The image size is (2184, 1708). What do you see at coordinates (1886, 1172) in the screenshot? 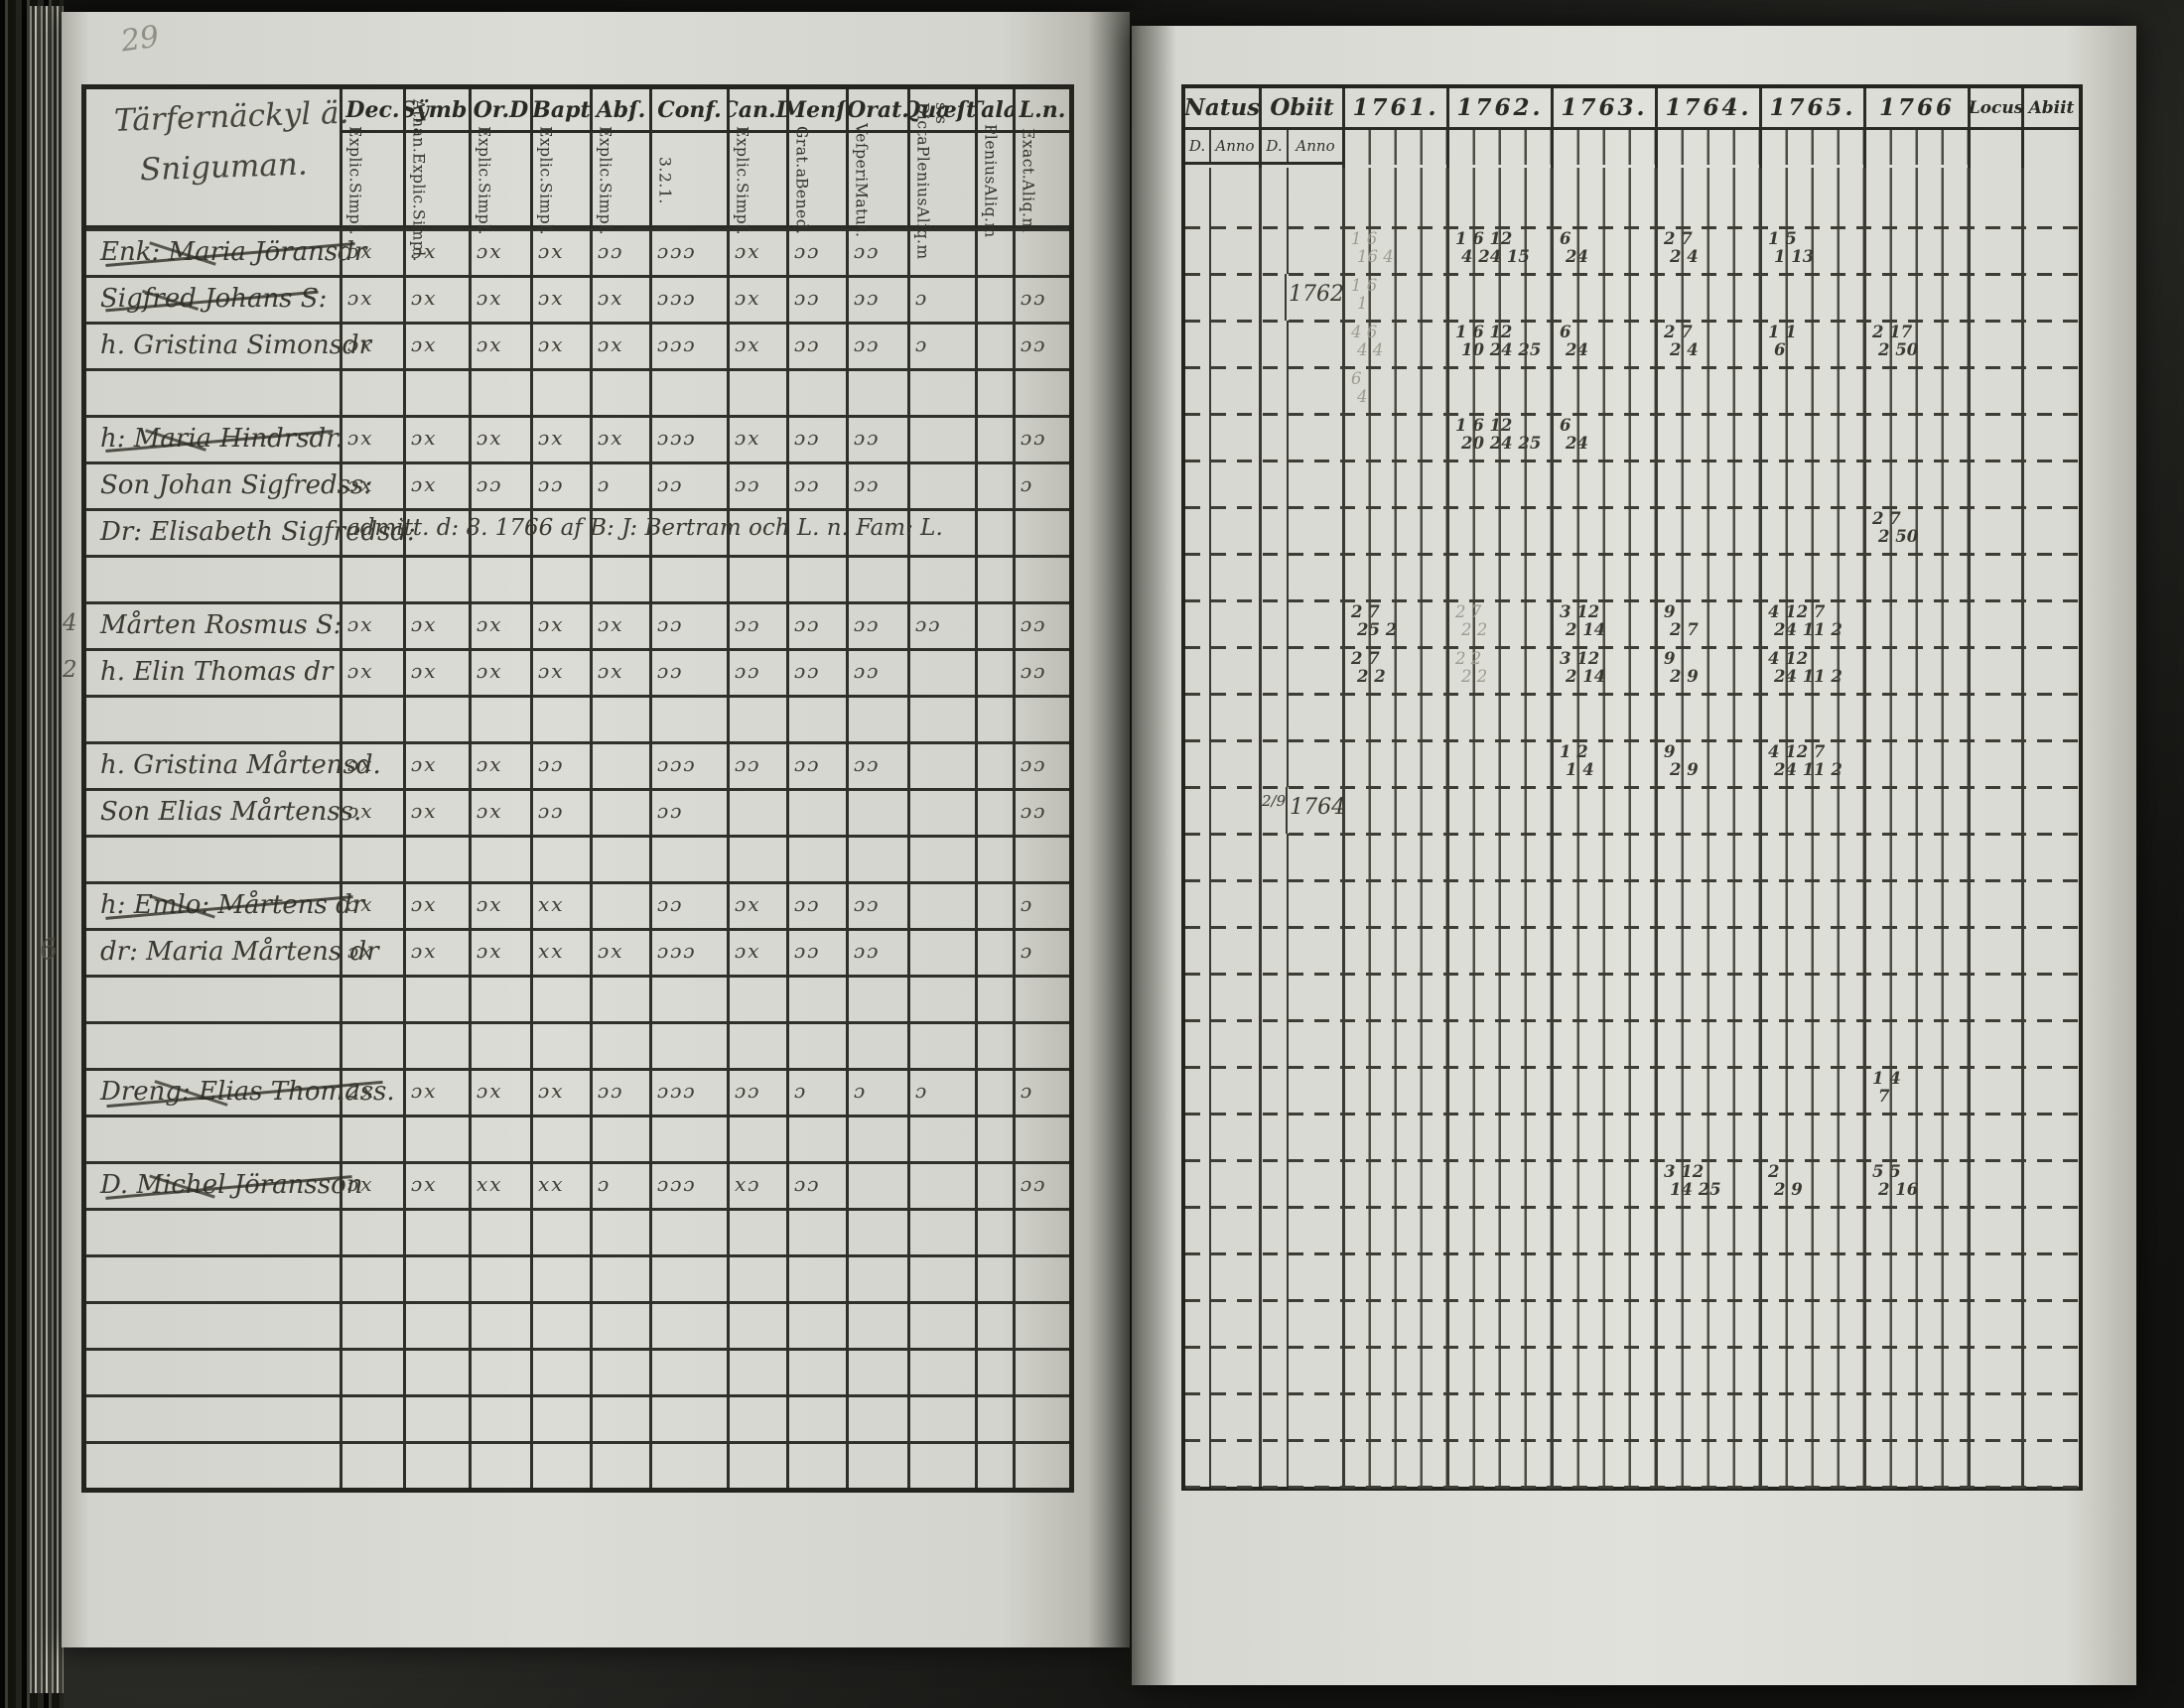
I see `date-top: 5 5` at bounding box center [1886, 1172].